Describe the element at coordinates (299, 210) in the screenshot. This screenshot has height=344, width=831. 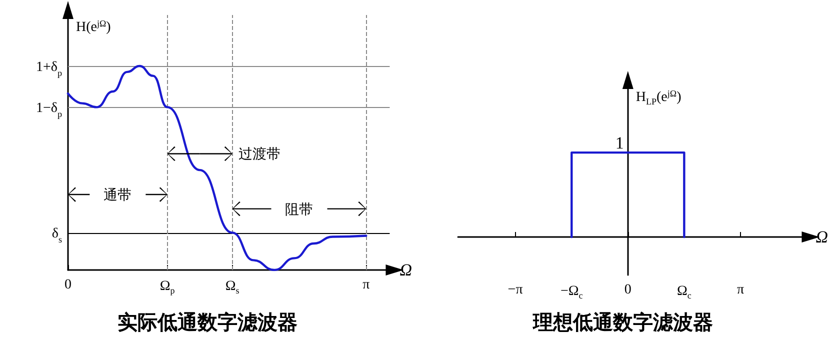
I see `annotation: 阻带` at that location.